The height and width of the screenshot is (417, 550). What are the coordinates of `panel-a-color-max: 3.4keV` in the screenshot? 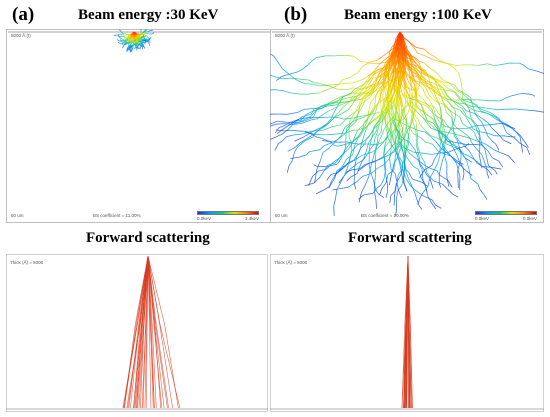 It's located at (252, 218).